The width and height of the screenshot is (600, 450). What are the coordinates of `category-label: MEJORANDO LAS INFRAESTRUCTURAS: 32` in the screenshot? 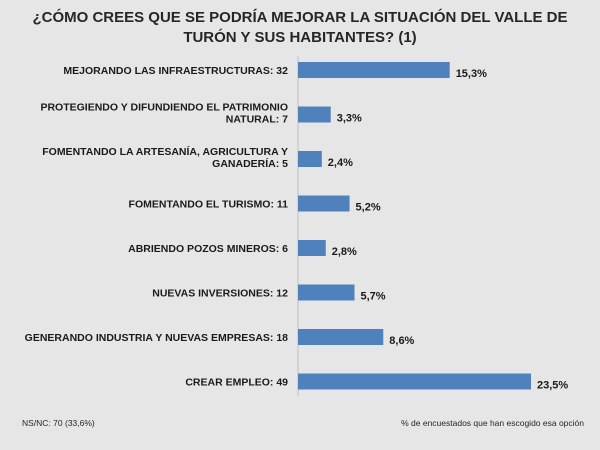 It's located at (175, 71).